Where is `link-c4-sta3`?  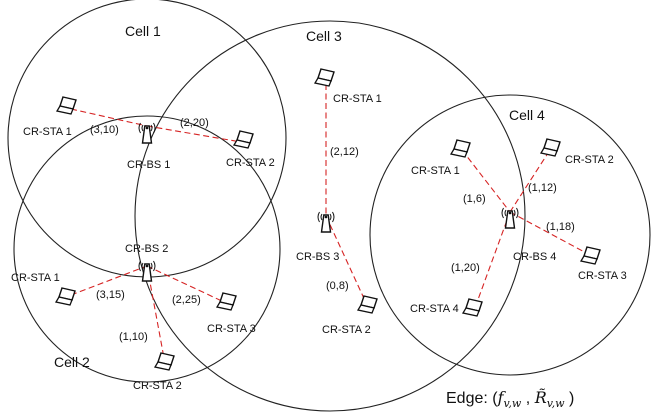
link-c4-sta3 is located at coordinates (550, 233).